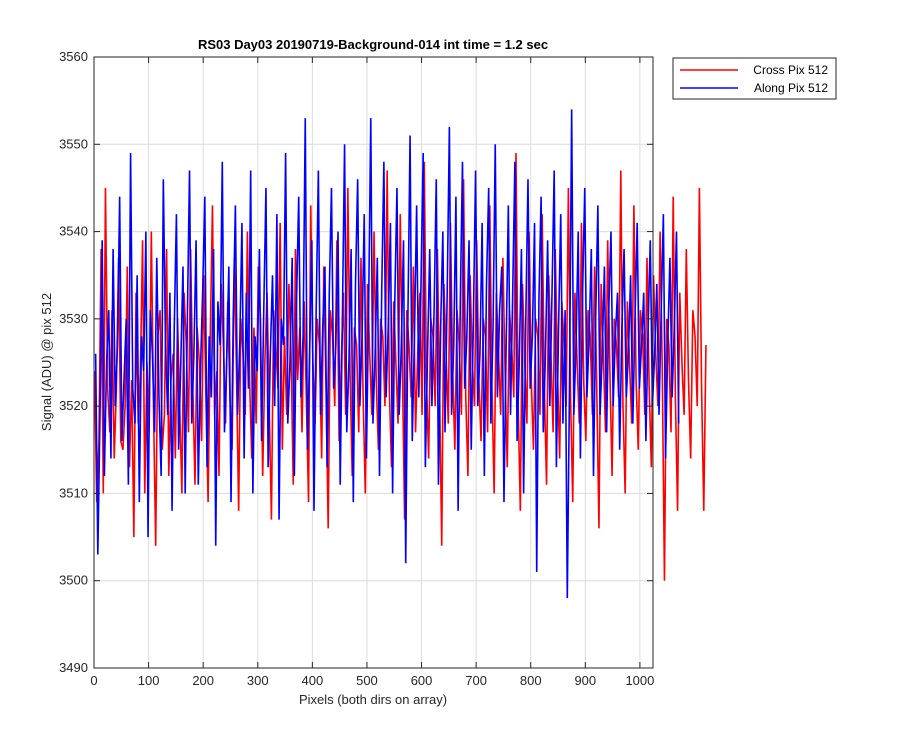  Describe the element at coordinates (422, 680) in the screenshot. I see `x-tick-label: 600` at that location.